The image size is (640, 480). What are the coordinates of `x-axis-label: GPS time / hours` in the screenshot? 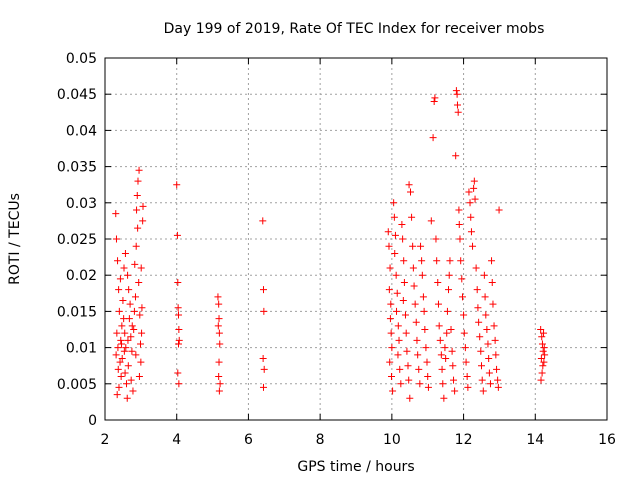 It's located at (355, 467).